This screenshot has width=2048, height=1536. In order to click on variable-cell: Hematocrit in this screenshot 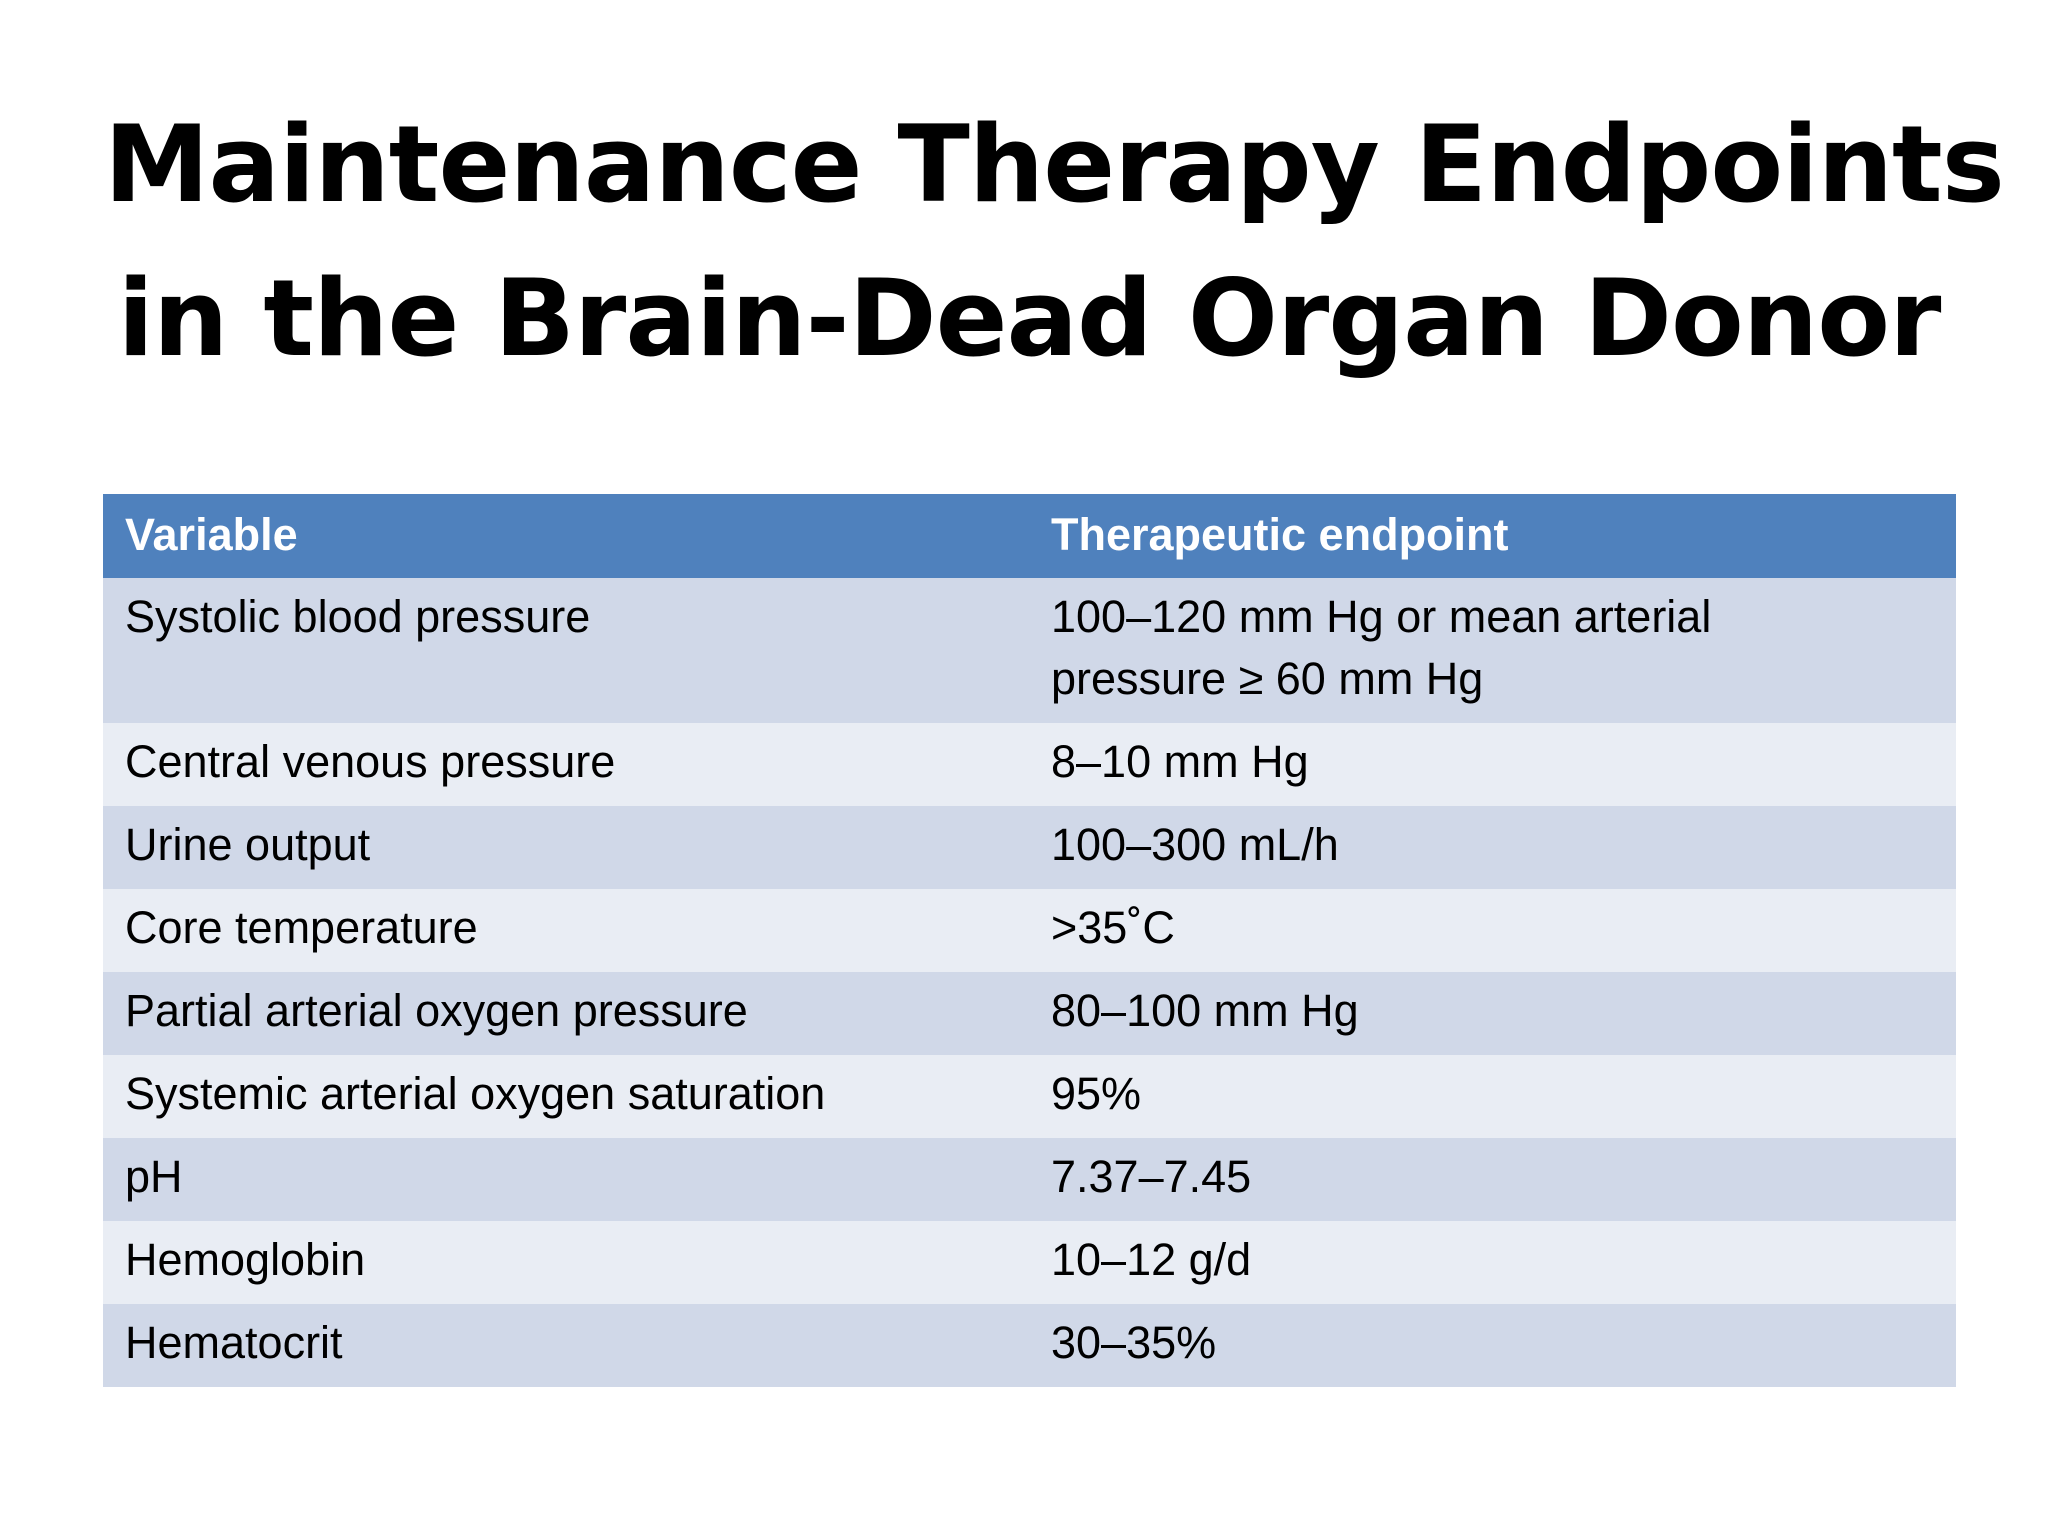, I will do `click(566, 1345)`.